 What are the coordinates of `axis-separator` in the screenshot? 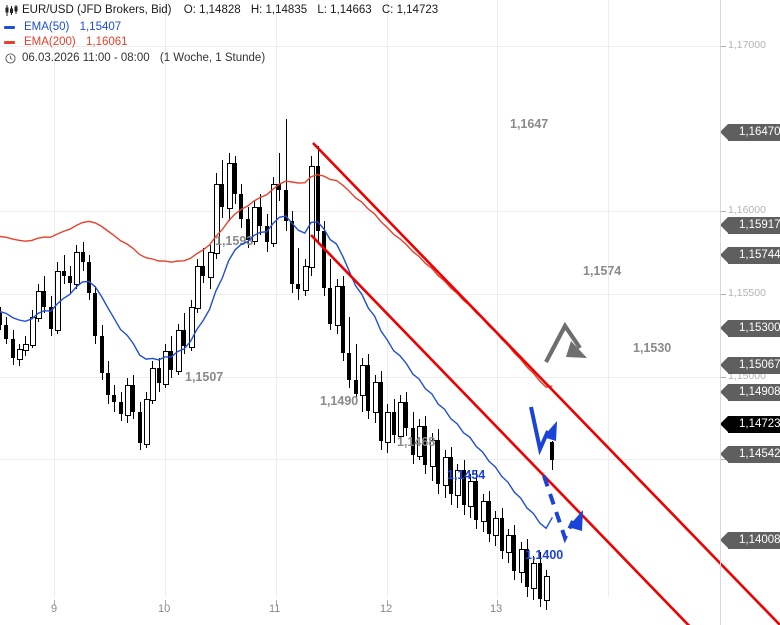 It's located at (720, 312).